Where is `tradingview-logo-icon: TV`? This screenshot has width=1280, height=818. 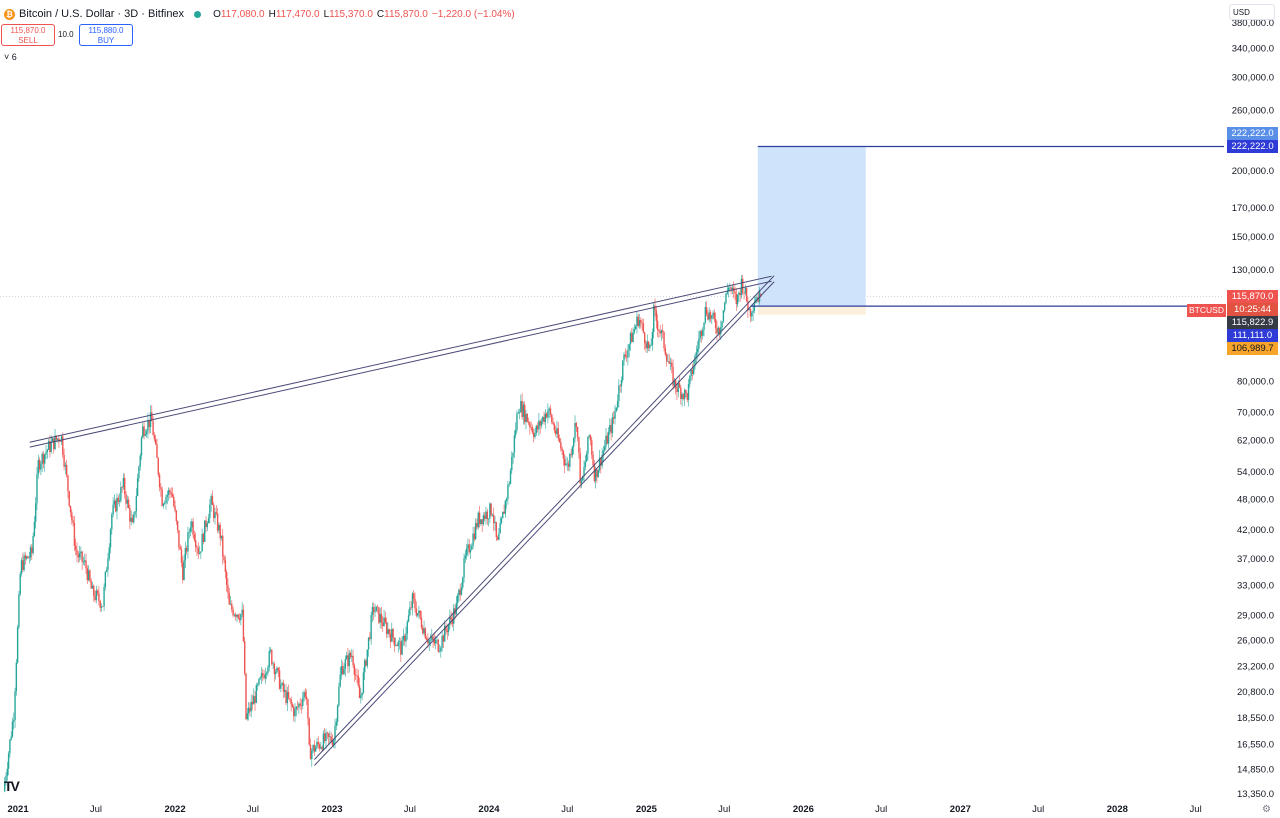
tradingview-logo-icon: TV is located at coordinates (12, 786).